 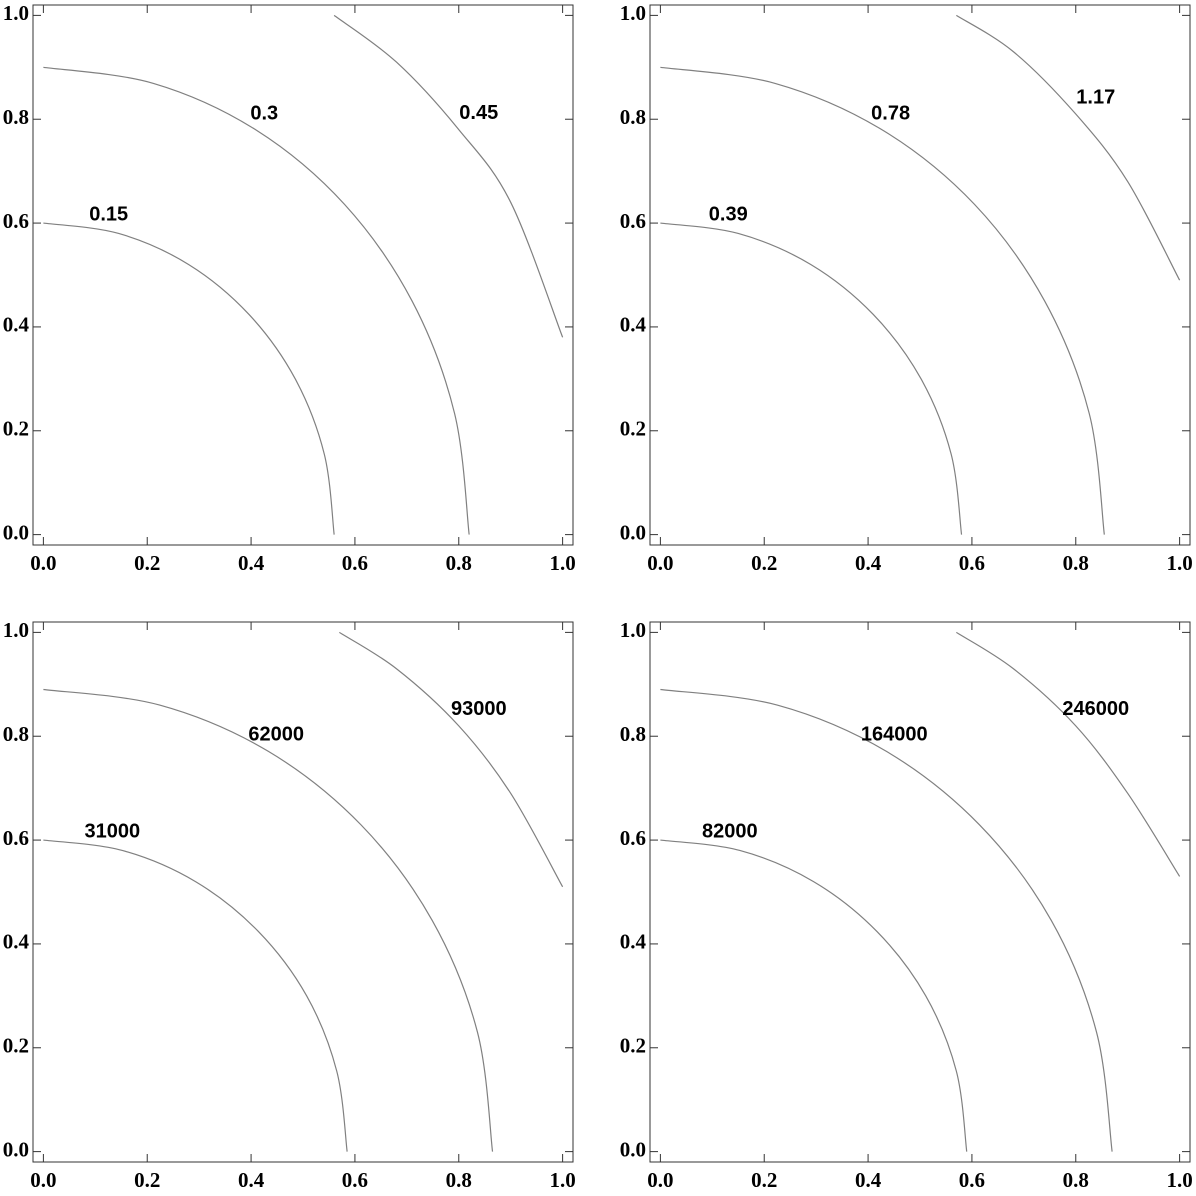 What do you see at coordinates (264, 113) in the screenshot?
I see `contour-label: 0.3` at bounding box center [264, 113].